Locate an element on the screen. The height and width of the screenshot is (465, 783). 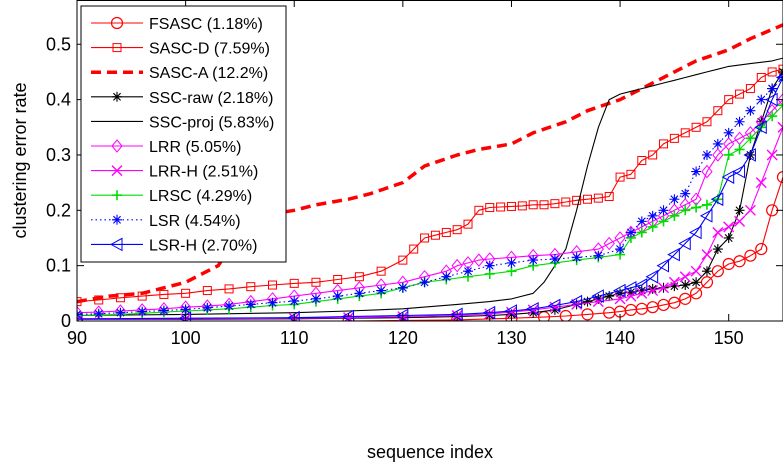
legend-entry-2: SASC-A (12.2%) is located at coordinates (179, 73).